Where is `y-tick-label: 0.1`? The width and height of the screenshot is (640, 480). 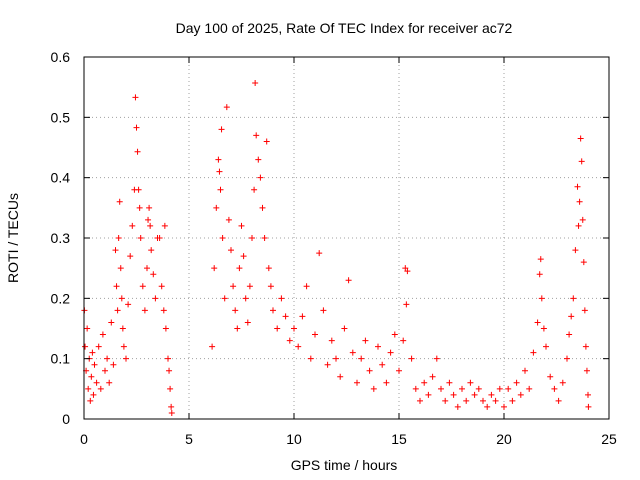
y-tick-label: 0.1 is located at coordinates (61, 359).